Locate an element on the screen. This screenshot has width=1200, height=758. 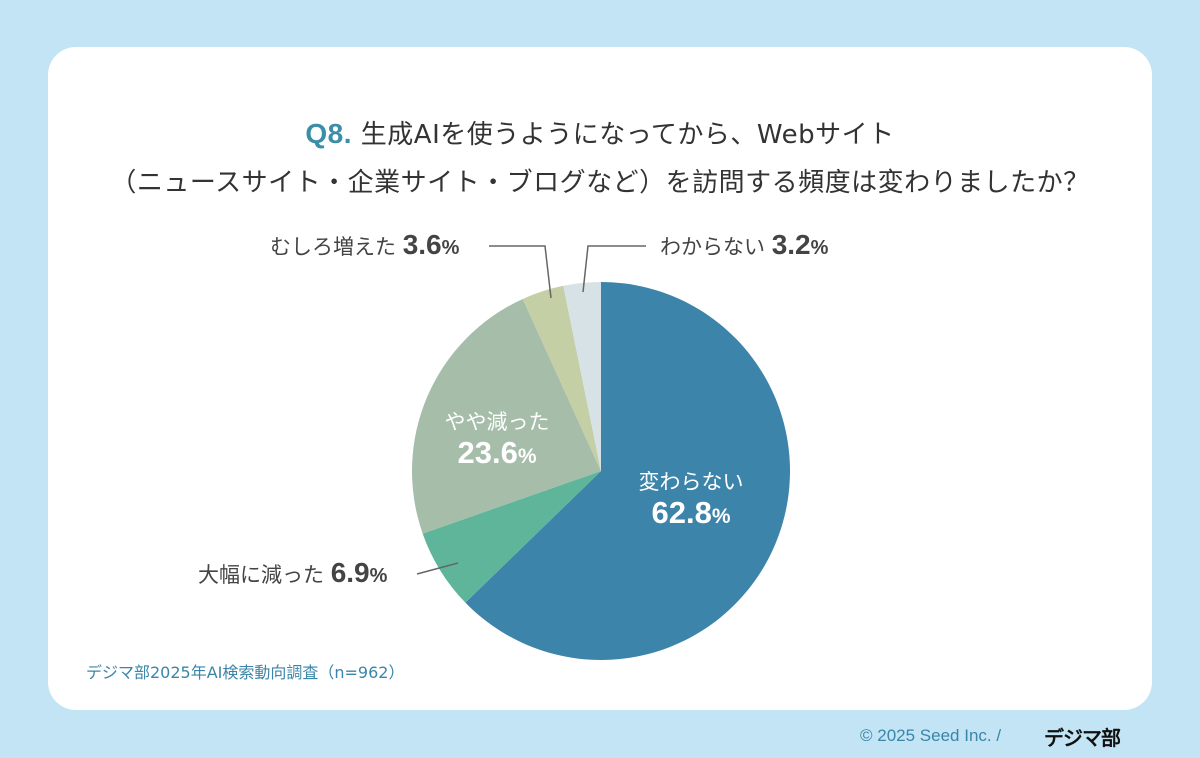
label-greatly-decreased: 大幅に減った 6.9% is located at coordinates (292, 573).